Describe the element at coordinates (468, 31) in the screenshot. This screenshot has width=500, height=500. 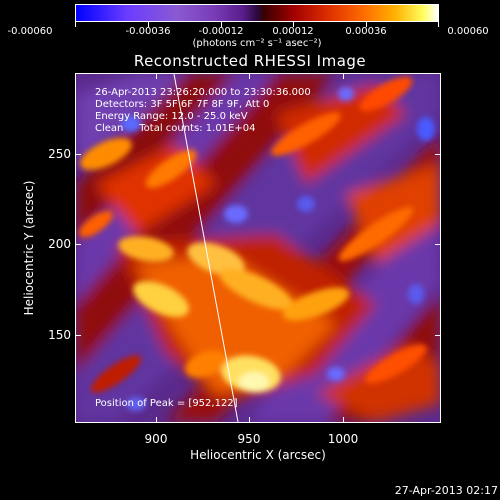
I see `colorbar-tick-label: 0.00060` at that location.